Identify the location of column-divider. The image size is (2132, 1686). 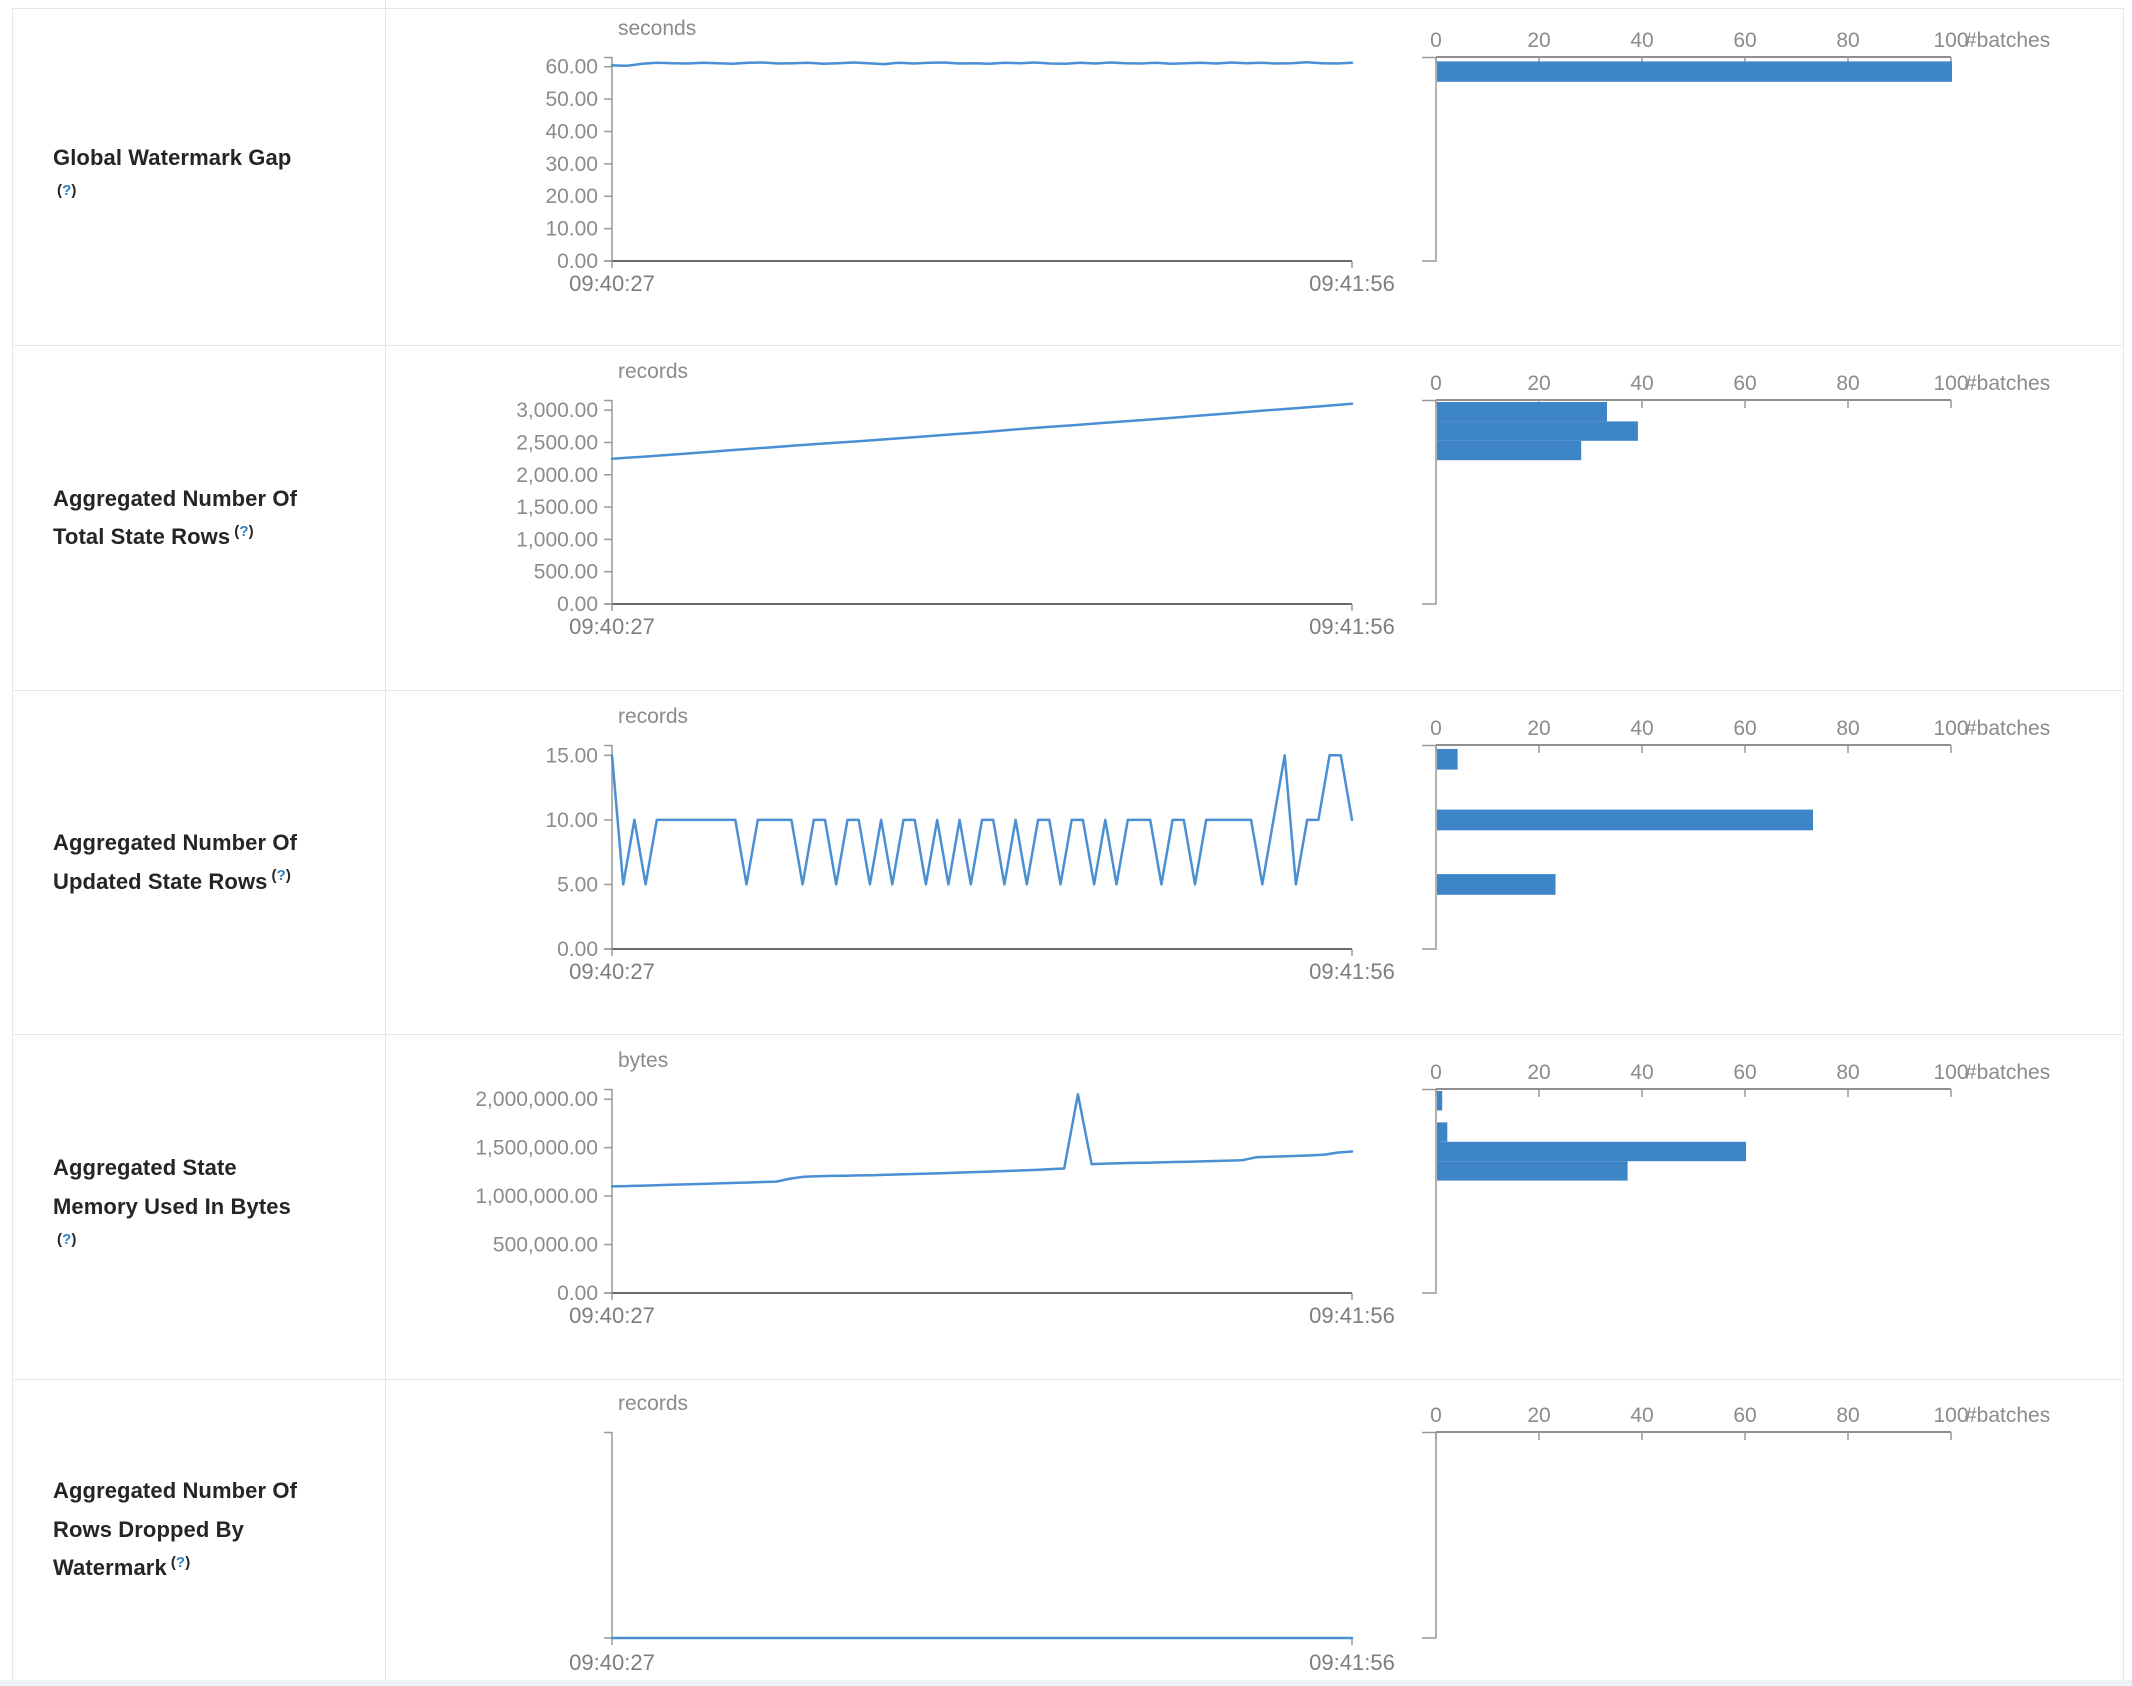
(385, 4).